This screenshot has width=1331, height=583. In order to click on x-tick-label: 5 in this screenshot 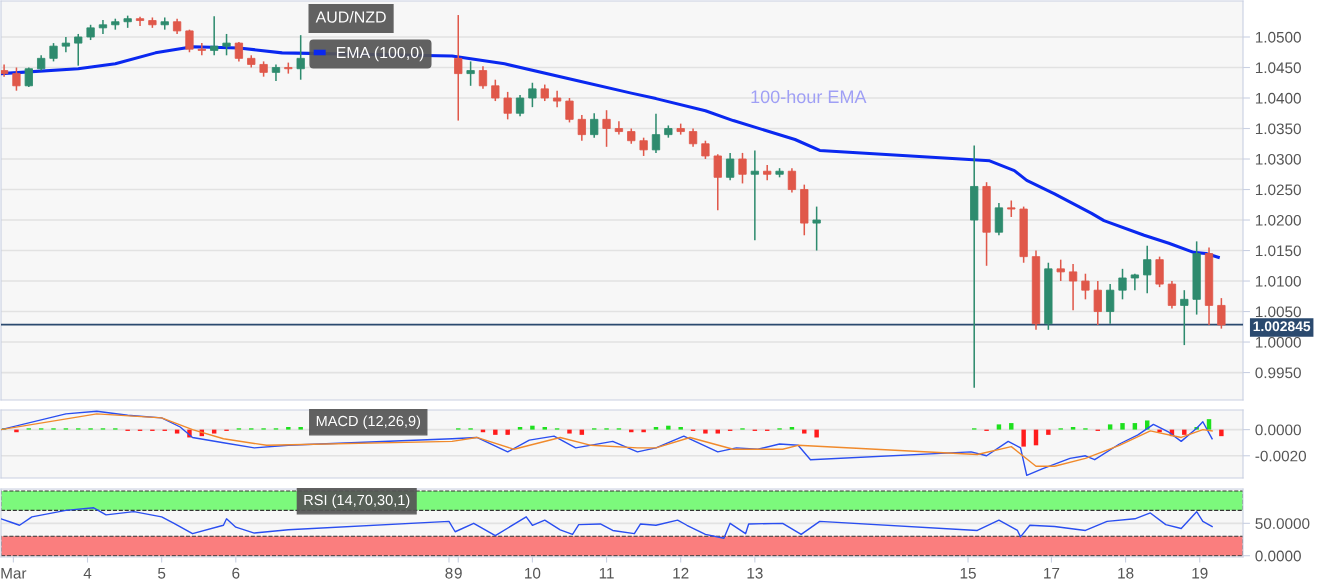, I will do `click(162, 573)`.